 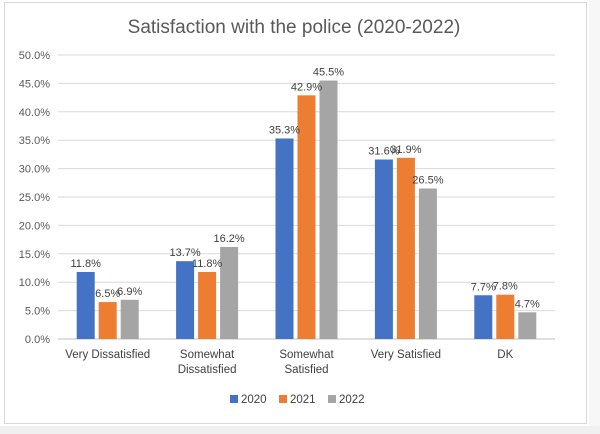 I want to click on data-label: 13.7%, so click(x=184, y=253).